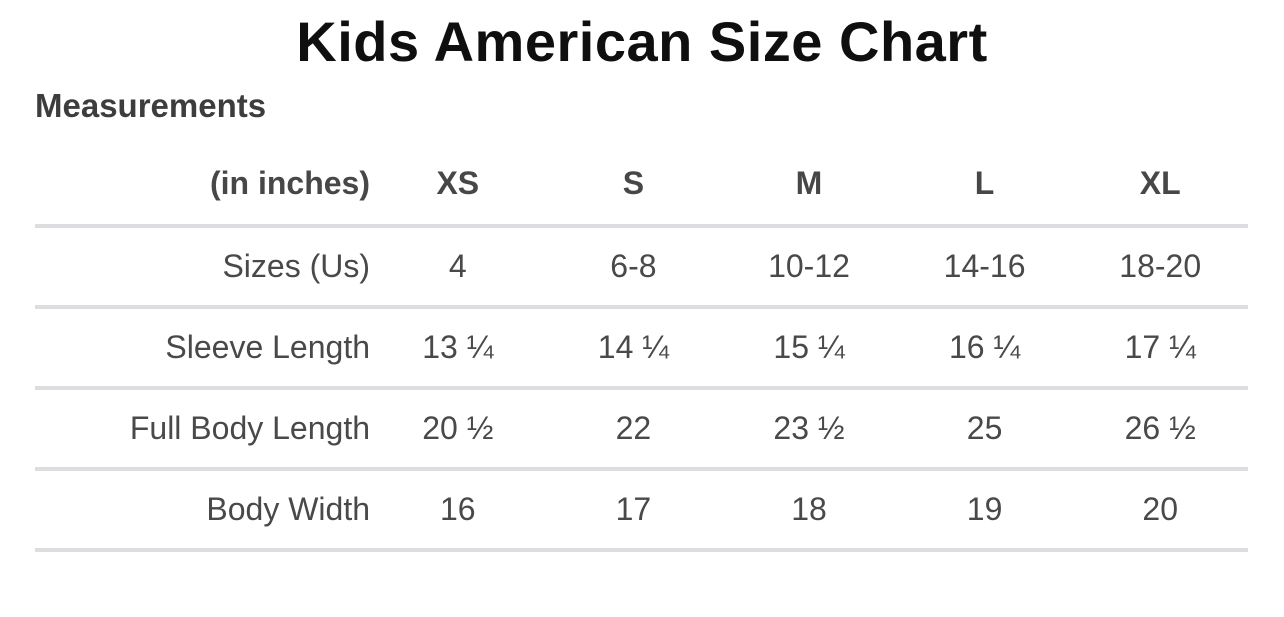 Image resolution: width=1284 pixels, height=617 pixels. What do you see at coordinates (296, 266) in the screenshot?
I see `row-label: Sizes (Us)` at bounding box center [296, 266].